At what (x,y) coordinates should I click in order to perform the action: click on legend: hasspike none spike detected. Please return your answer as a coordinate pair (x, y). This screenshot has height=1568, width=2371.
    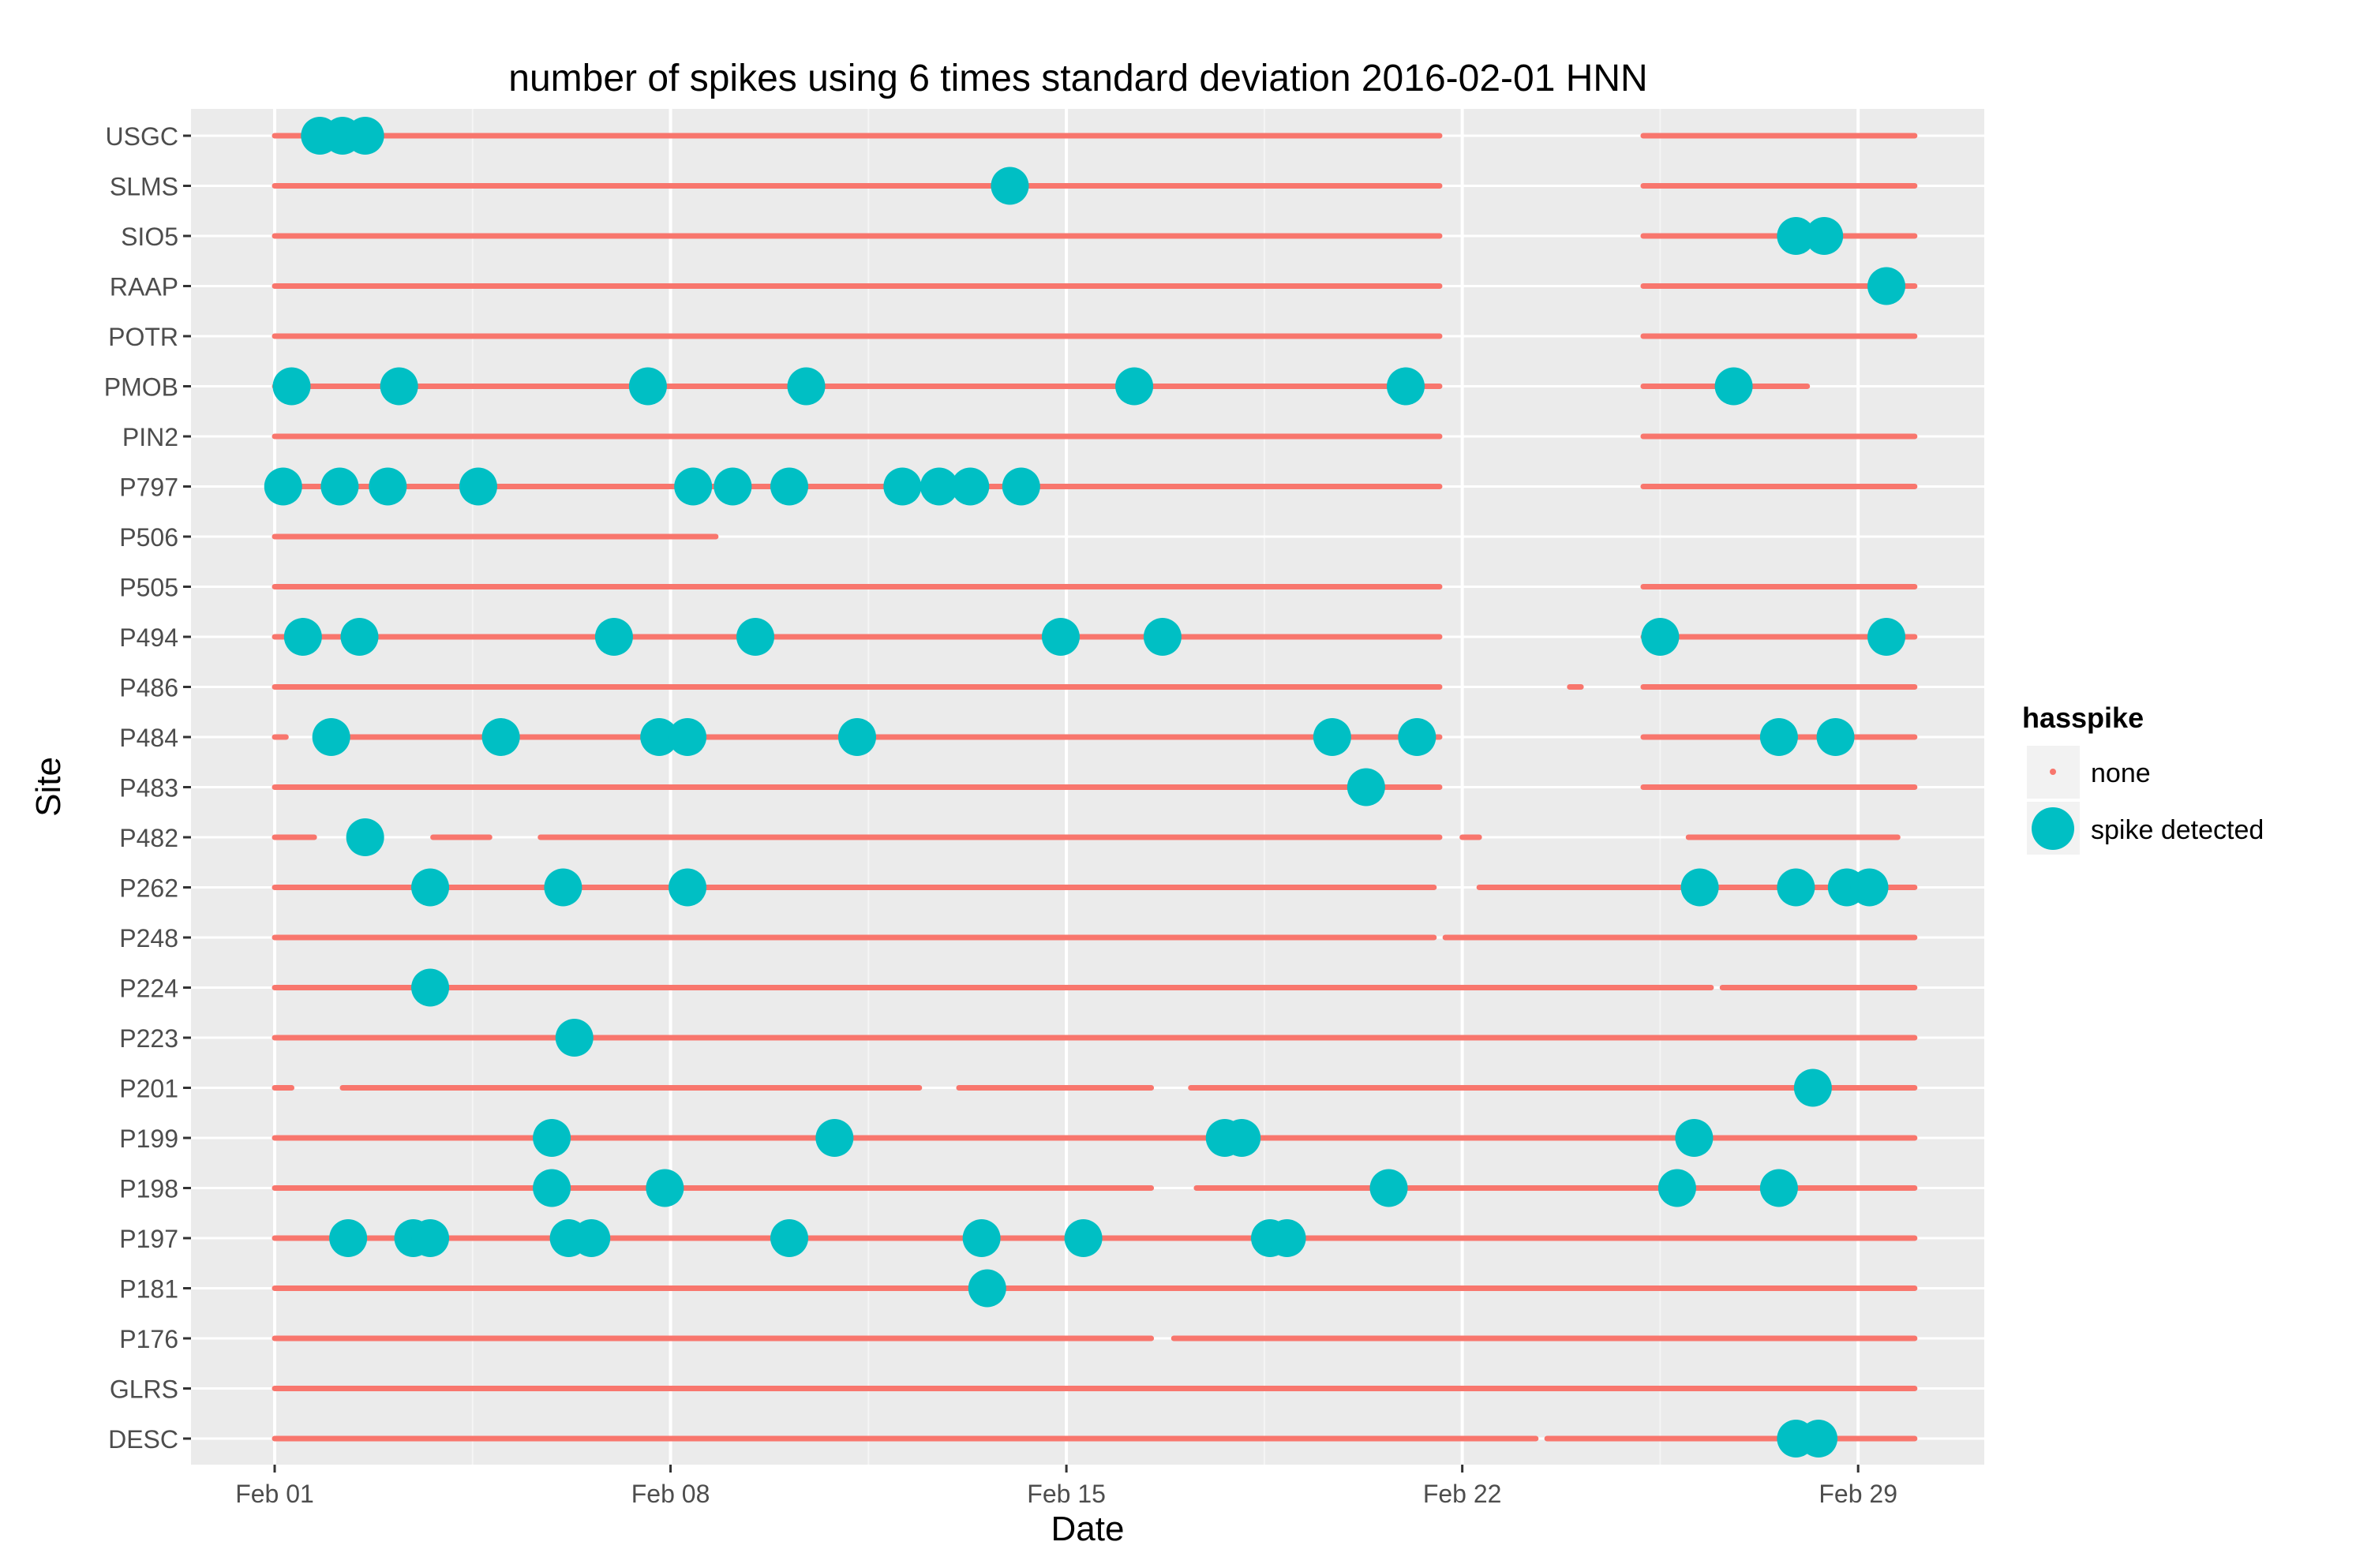
    Looking at the image, I should click on (2143, 779).